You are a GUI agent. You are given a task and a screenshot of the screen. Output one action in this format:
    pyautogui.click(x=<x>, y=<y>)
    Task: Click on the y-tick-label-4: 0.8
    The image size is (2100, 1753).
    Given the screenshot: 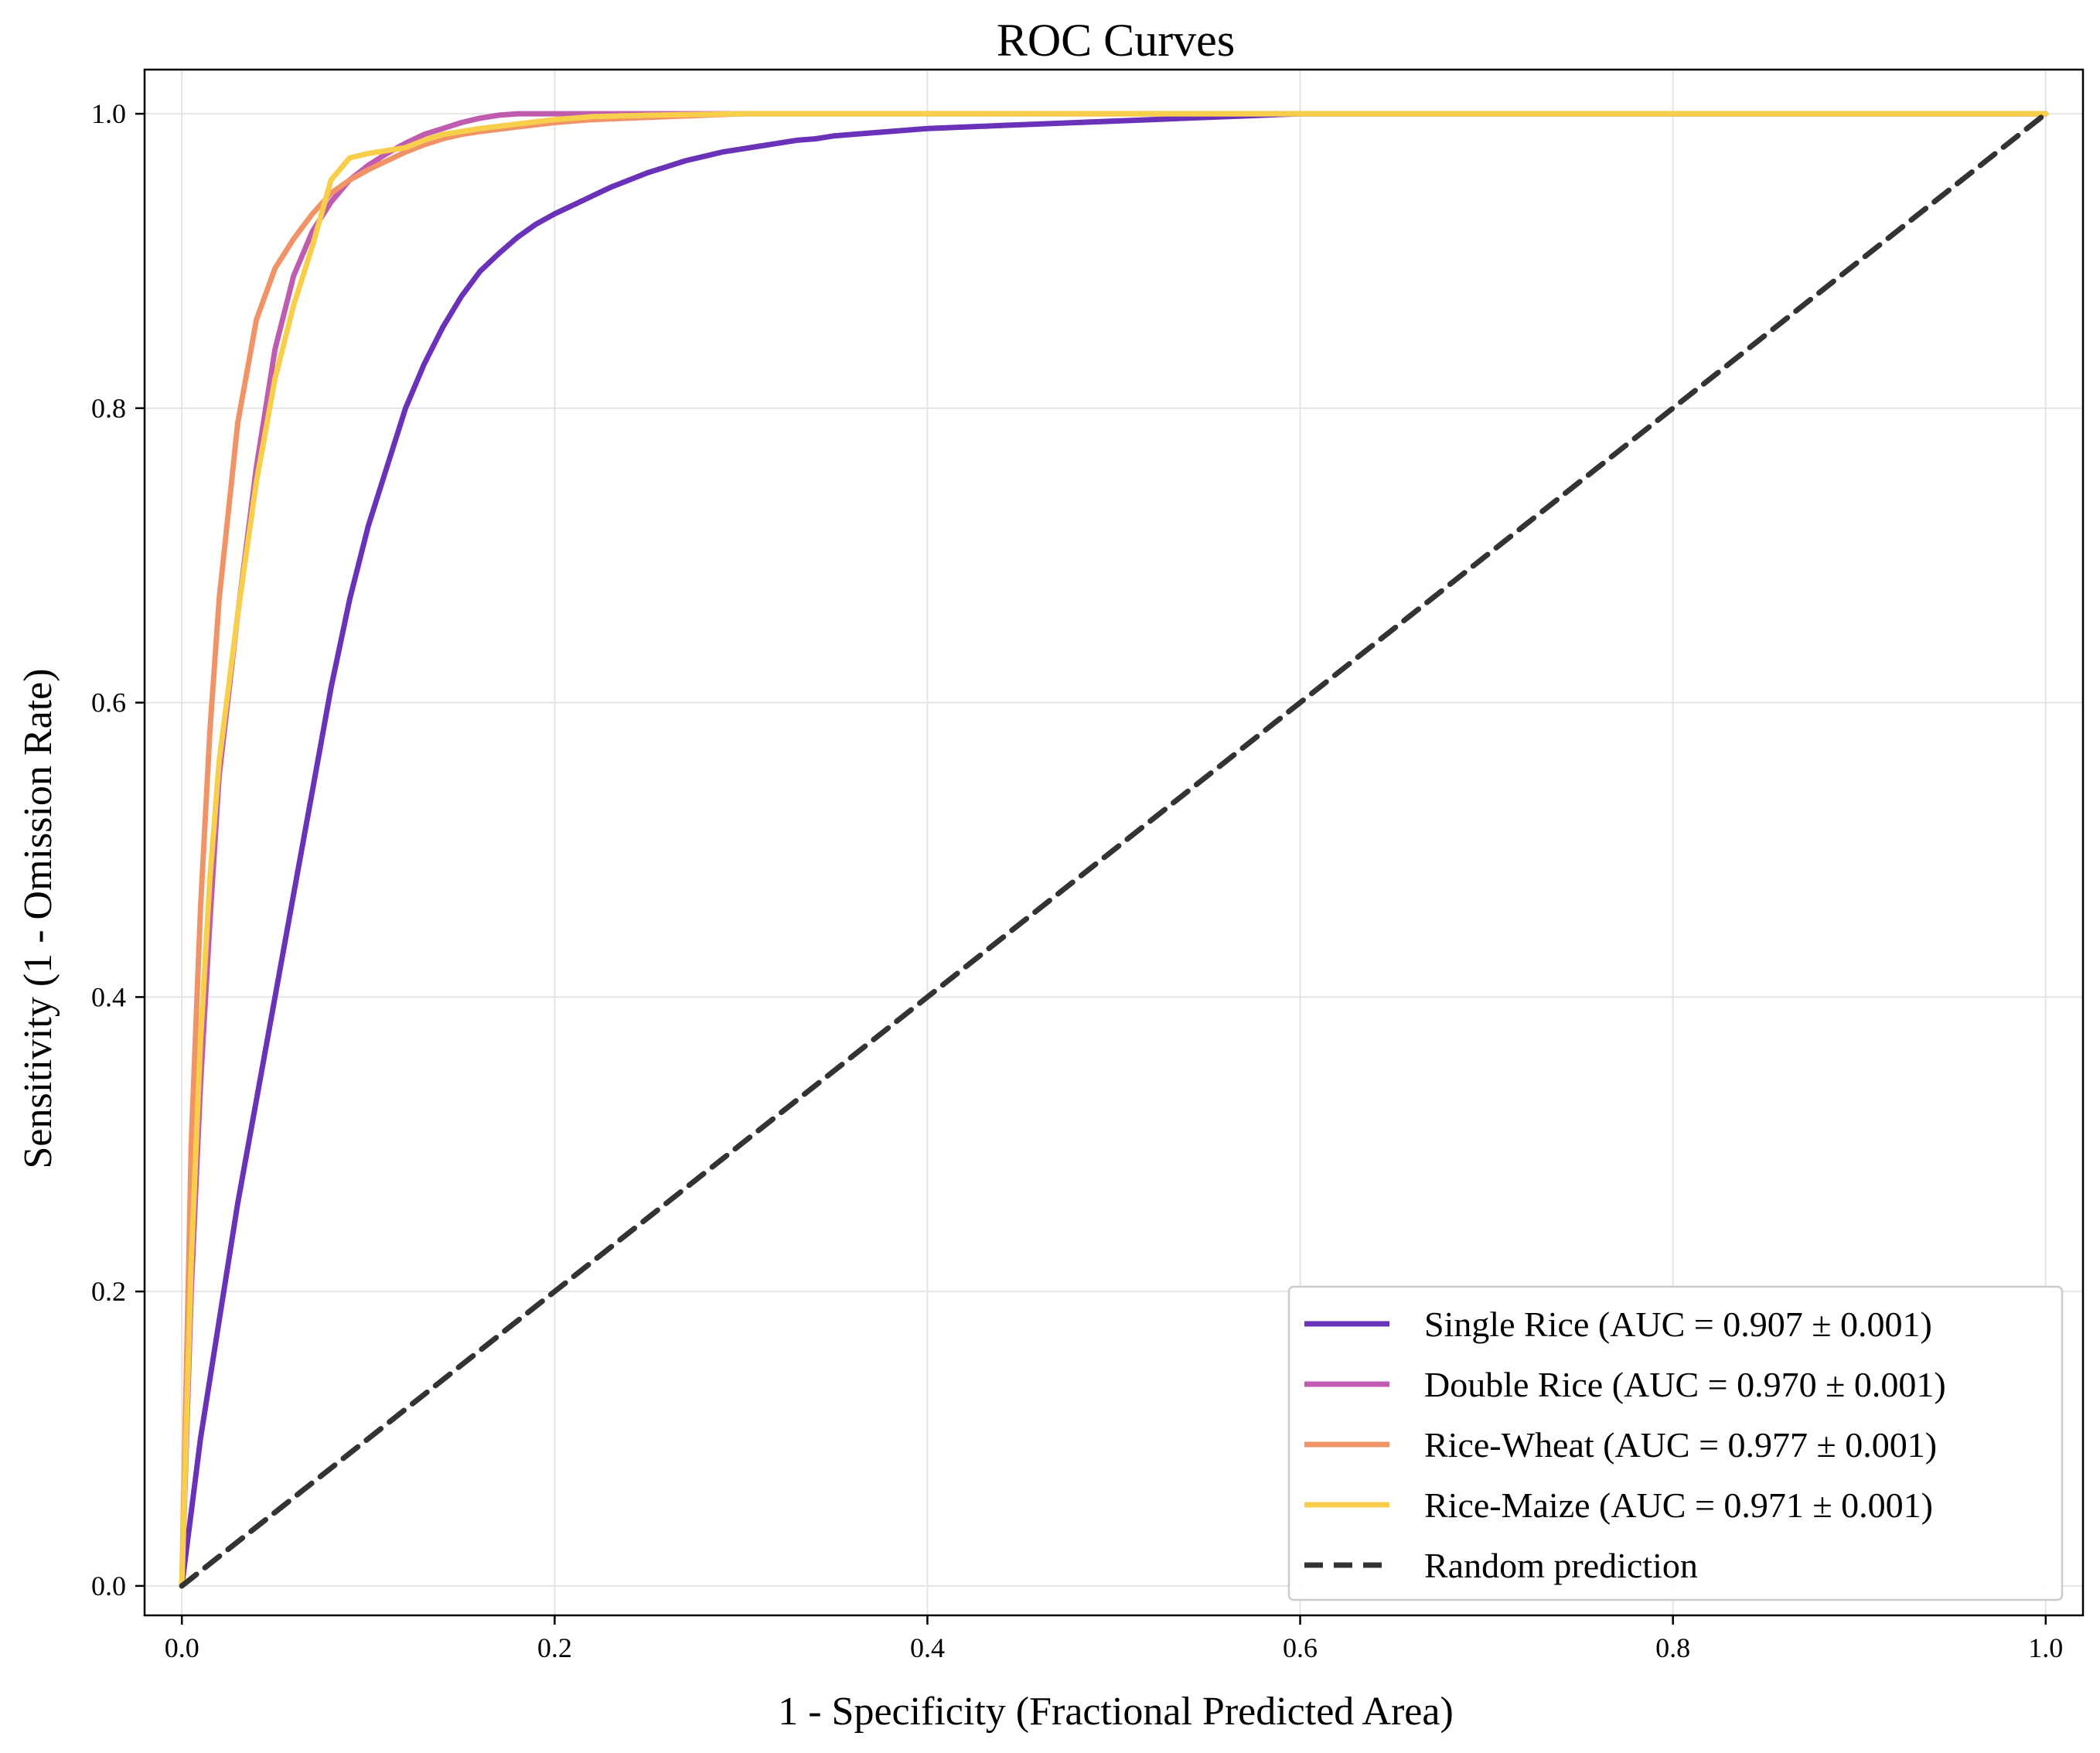 What is the action you would take?
    pyautogui.click(x=108, y=408)
    